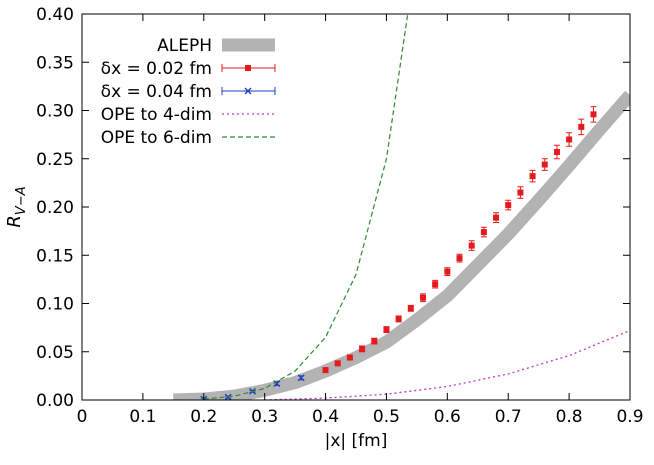  Describe the element at coordinates (356, 441) in the screenshot. I see `x-axis-label: |x| [fm]` at that location.